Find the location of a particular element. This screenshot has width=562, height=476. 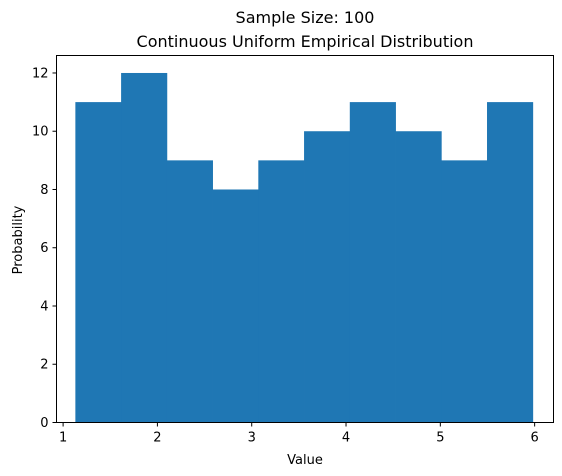

y-tick-label: 8 is located at coordinates (44, 190).